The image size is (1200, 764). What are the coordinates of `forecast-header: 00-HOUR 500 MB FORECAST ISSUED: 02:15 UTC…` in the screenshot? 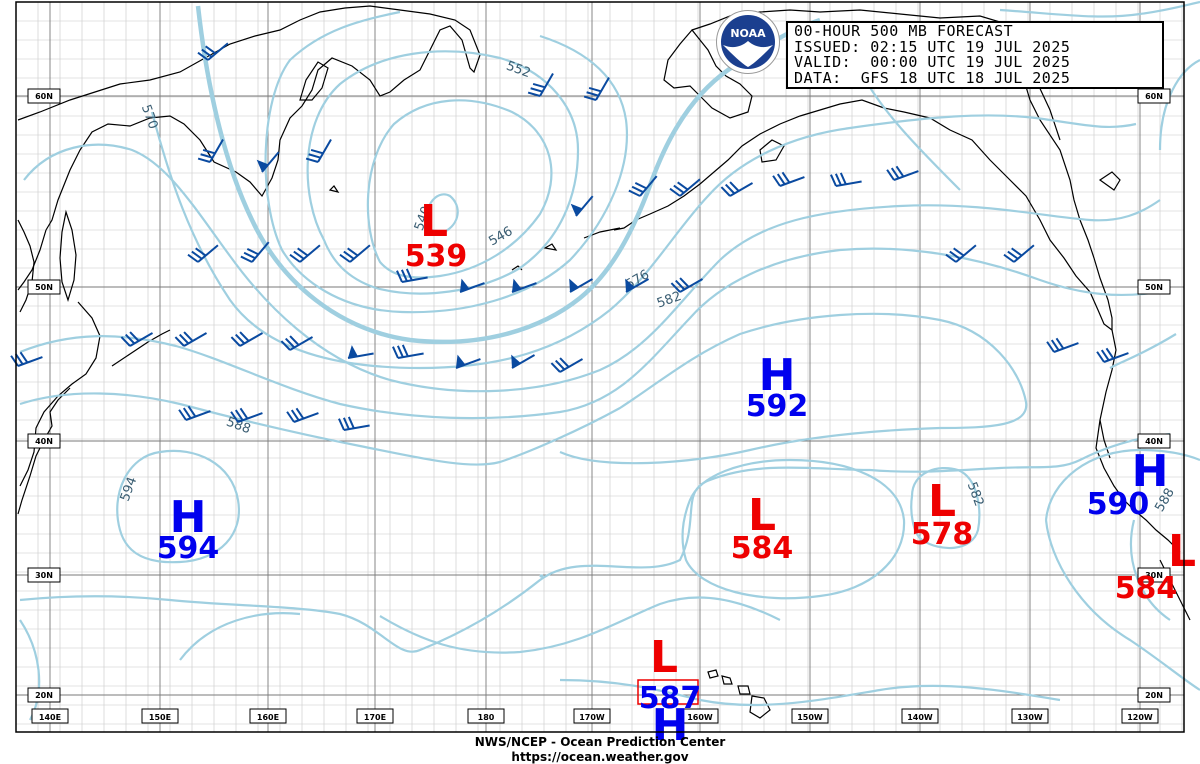 It's located at (975, 55).